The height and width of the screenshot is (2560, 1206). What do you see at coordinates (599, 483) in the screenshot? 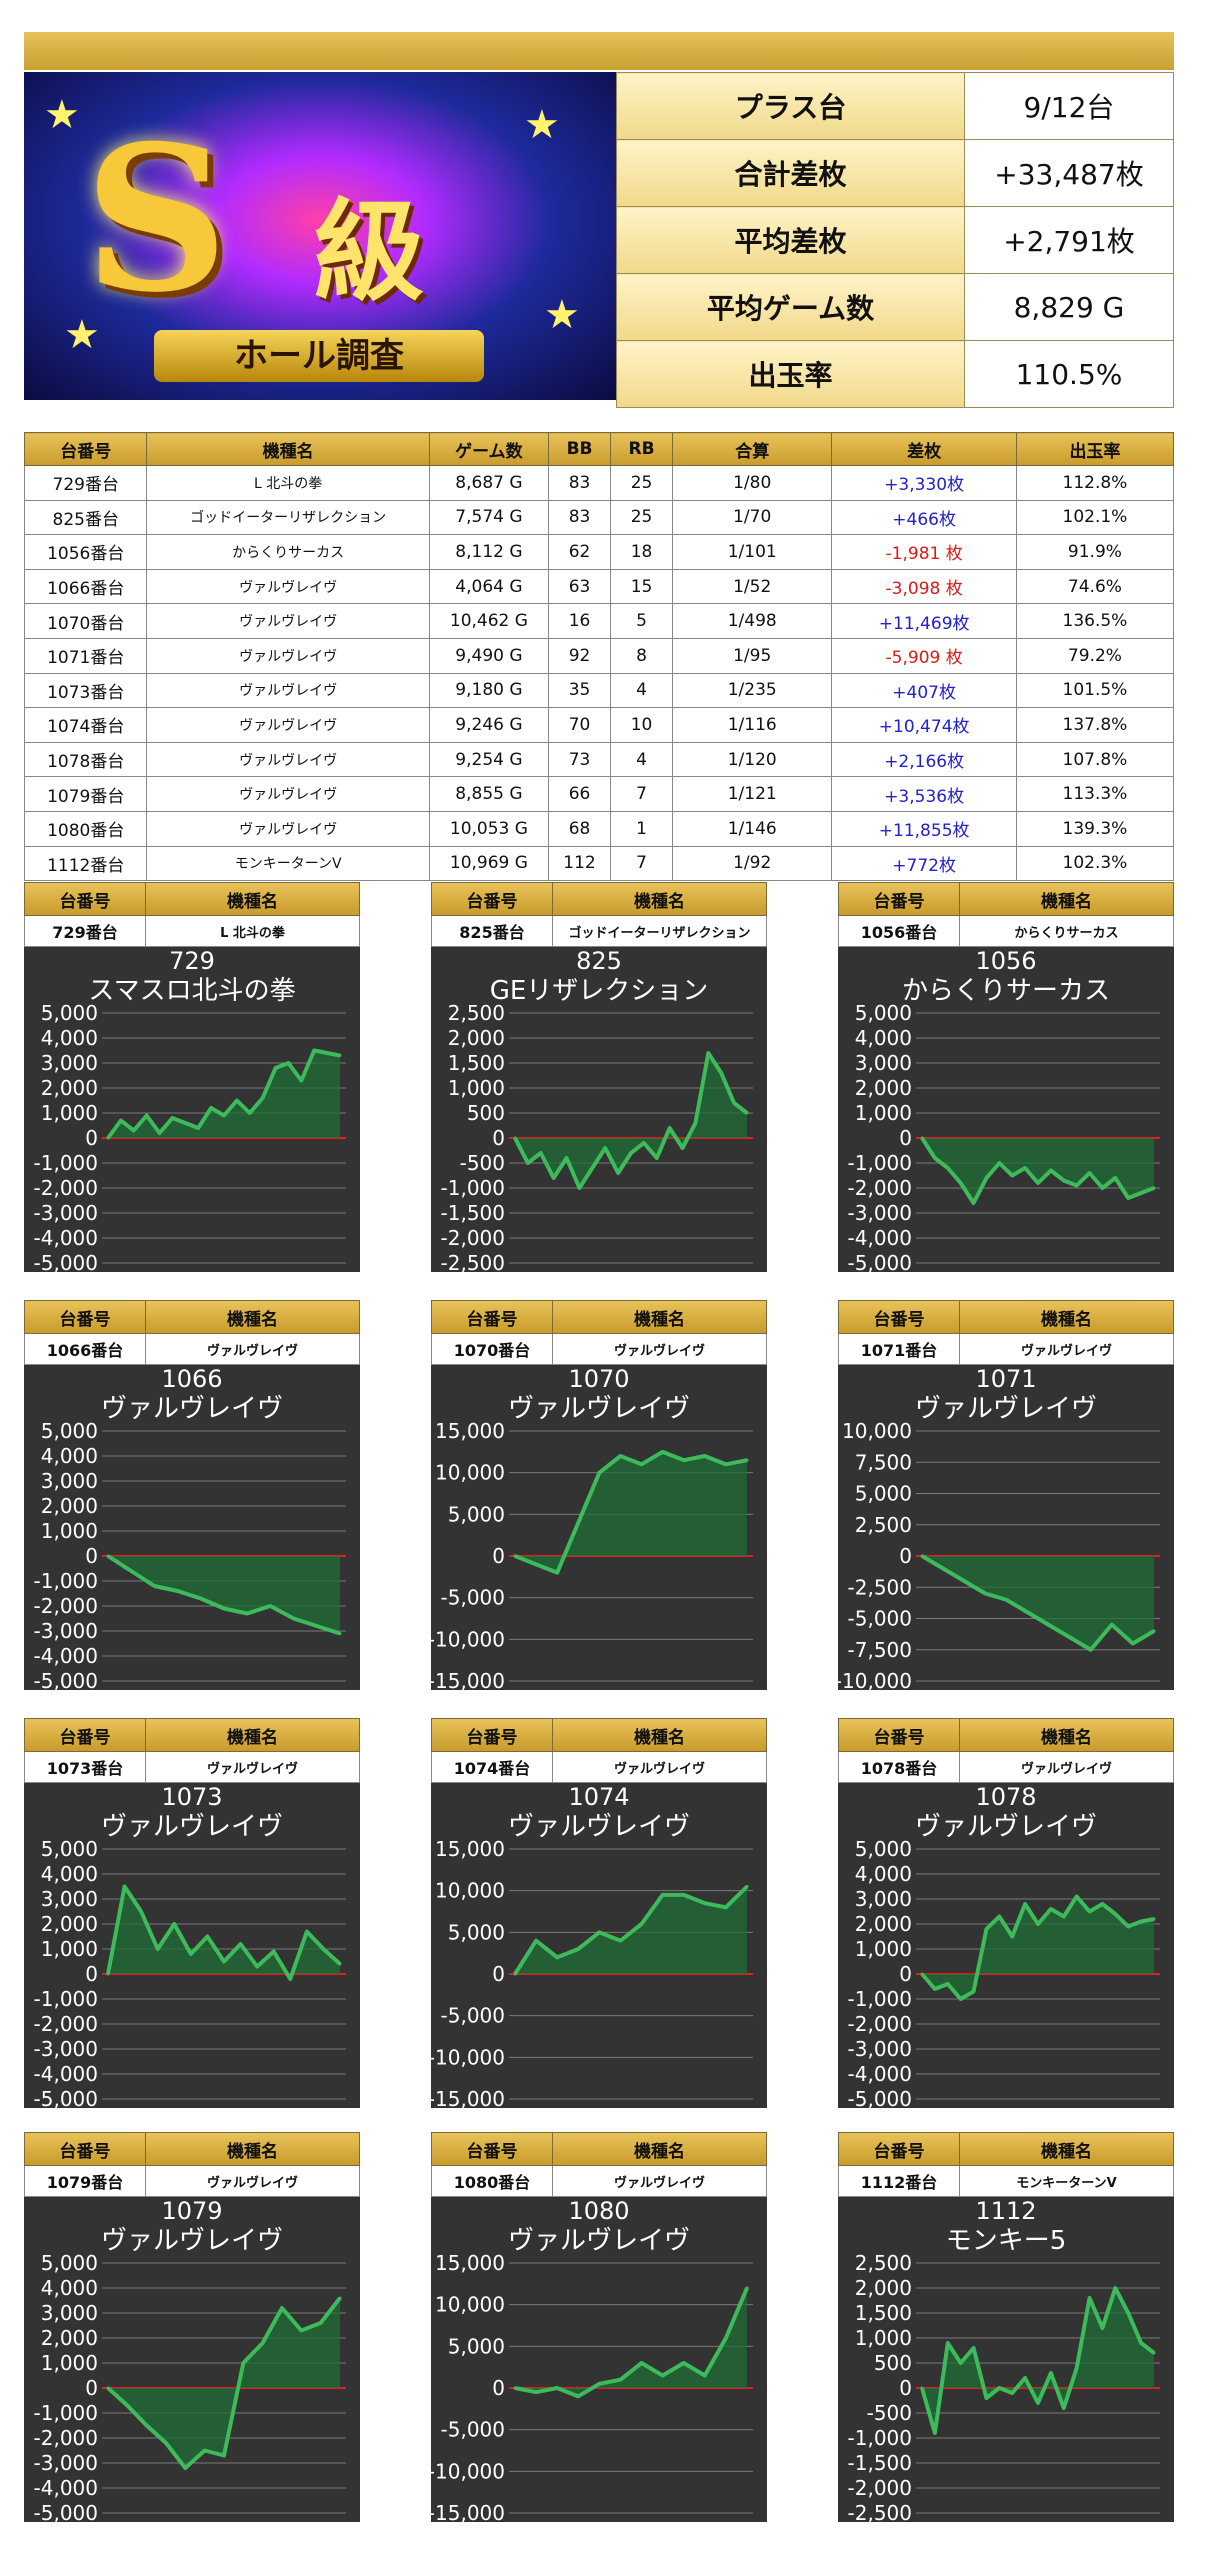
I see `table-row: 729番台 L 北斗の拳 8,687 G 83 25 1/80 +3,330枚 112.8%` at bounding box center [599, 483].